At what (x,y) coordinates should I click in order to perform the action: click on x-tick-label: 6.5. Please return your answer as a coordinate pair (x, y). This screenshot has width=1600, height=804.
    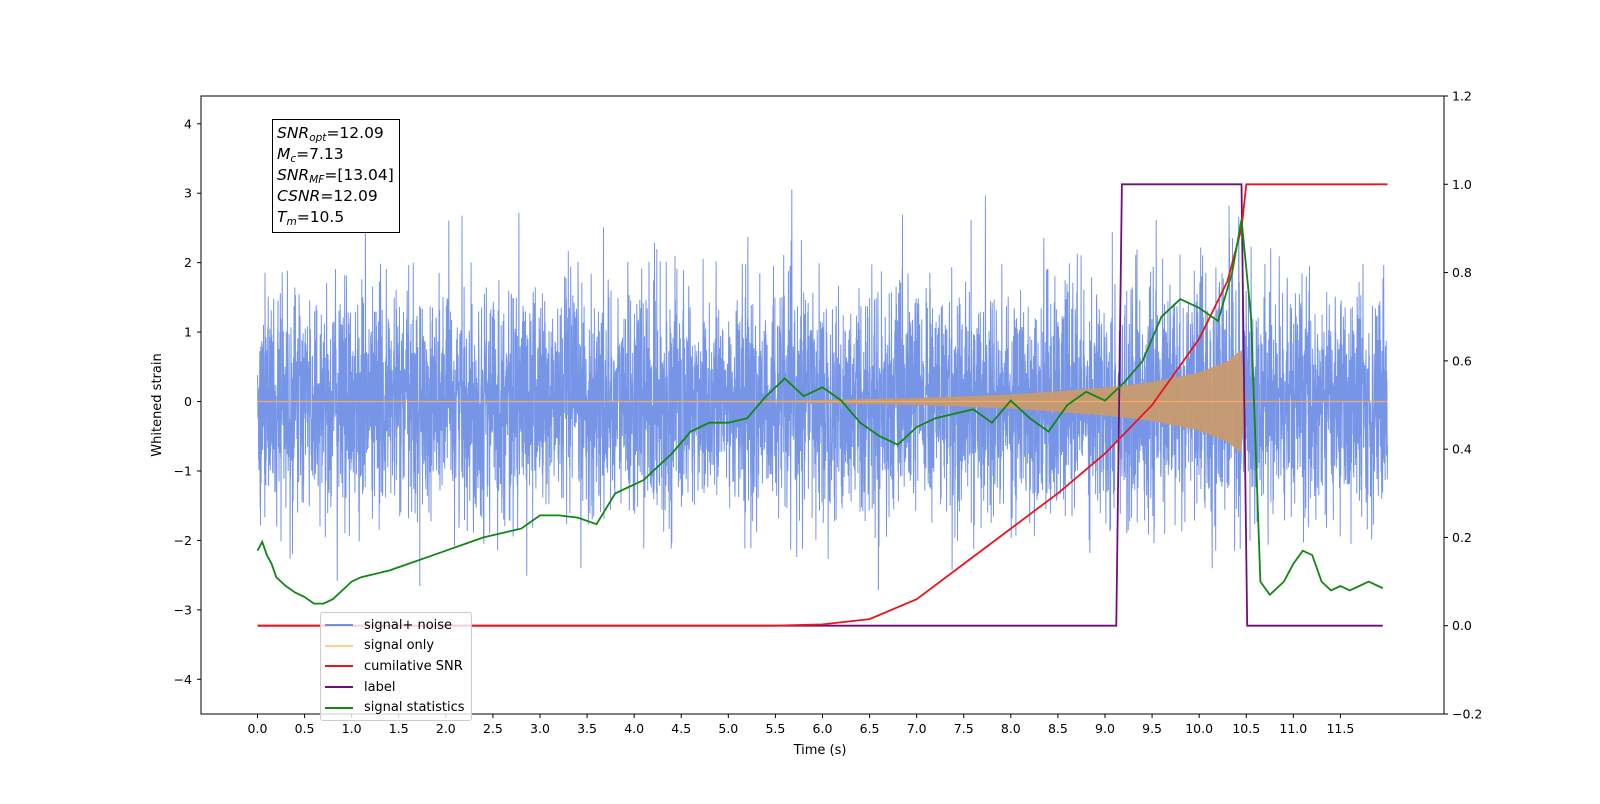
    Looking at the image, I should click on (870, 728).